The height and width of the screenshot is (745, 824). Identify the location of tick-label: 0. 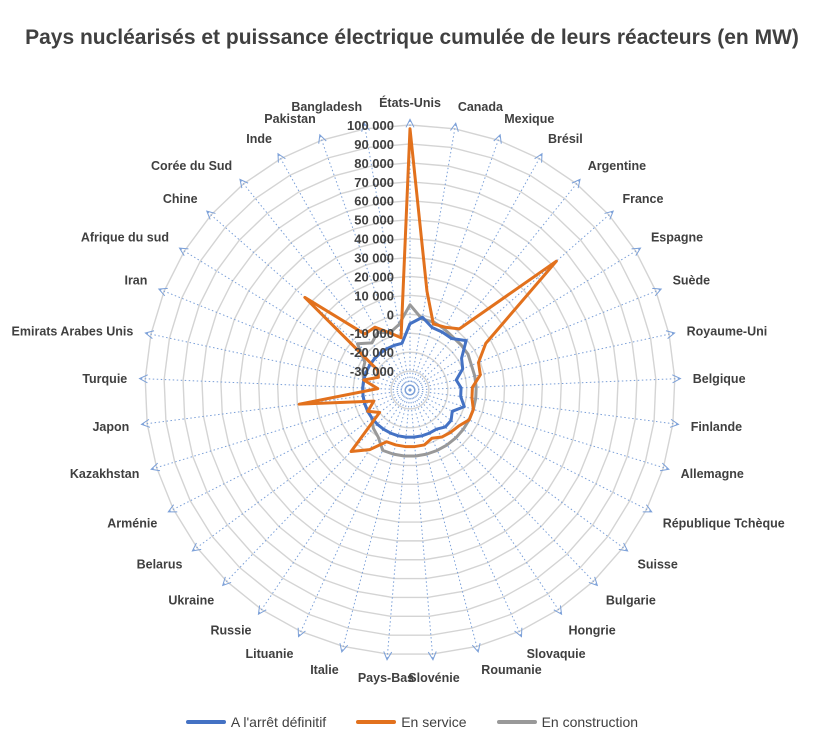
(390, 314).